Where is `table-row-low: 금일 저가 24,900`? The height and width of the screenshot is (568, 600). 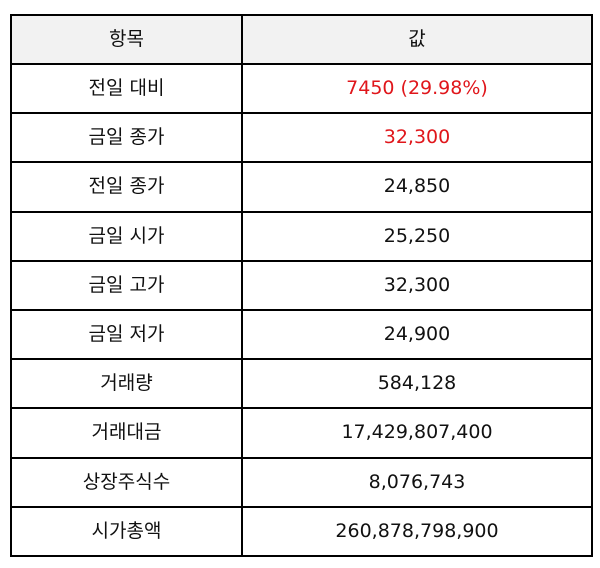 table-row-low: 금일 저가 24,900 is located at coordinates (301, 334).